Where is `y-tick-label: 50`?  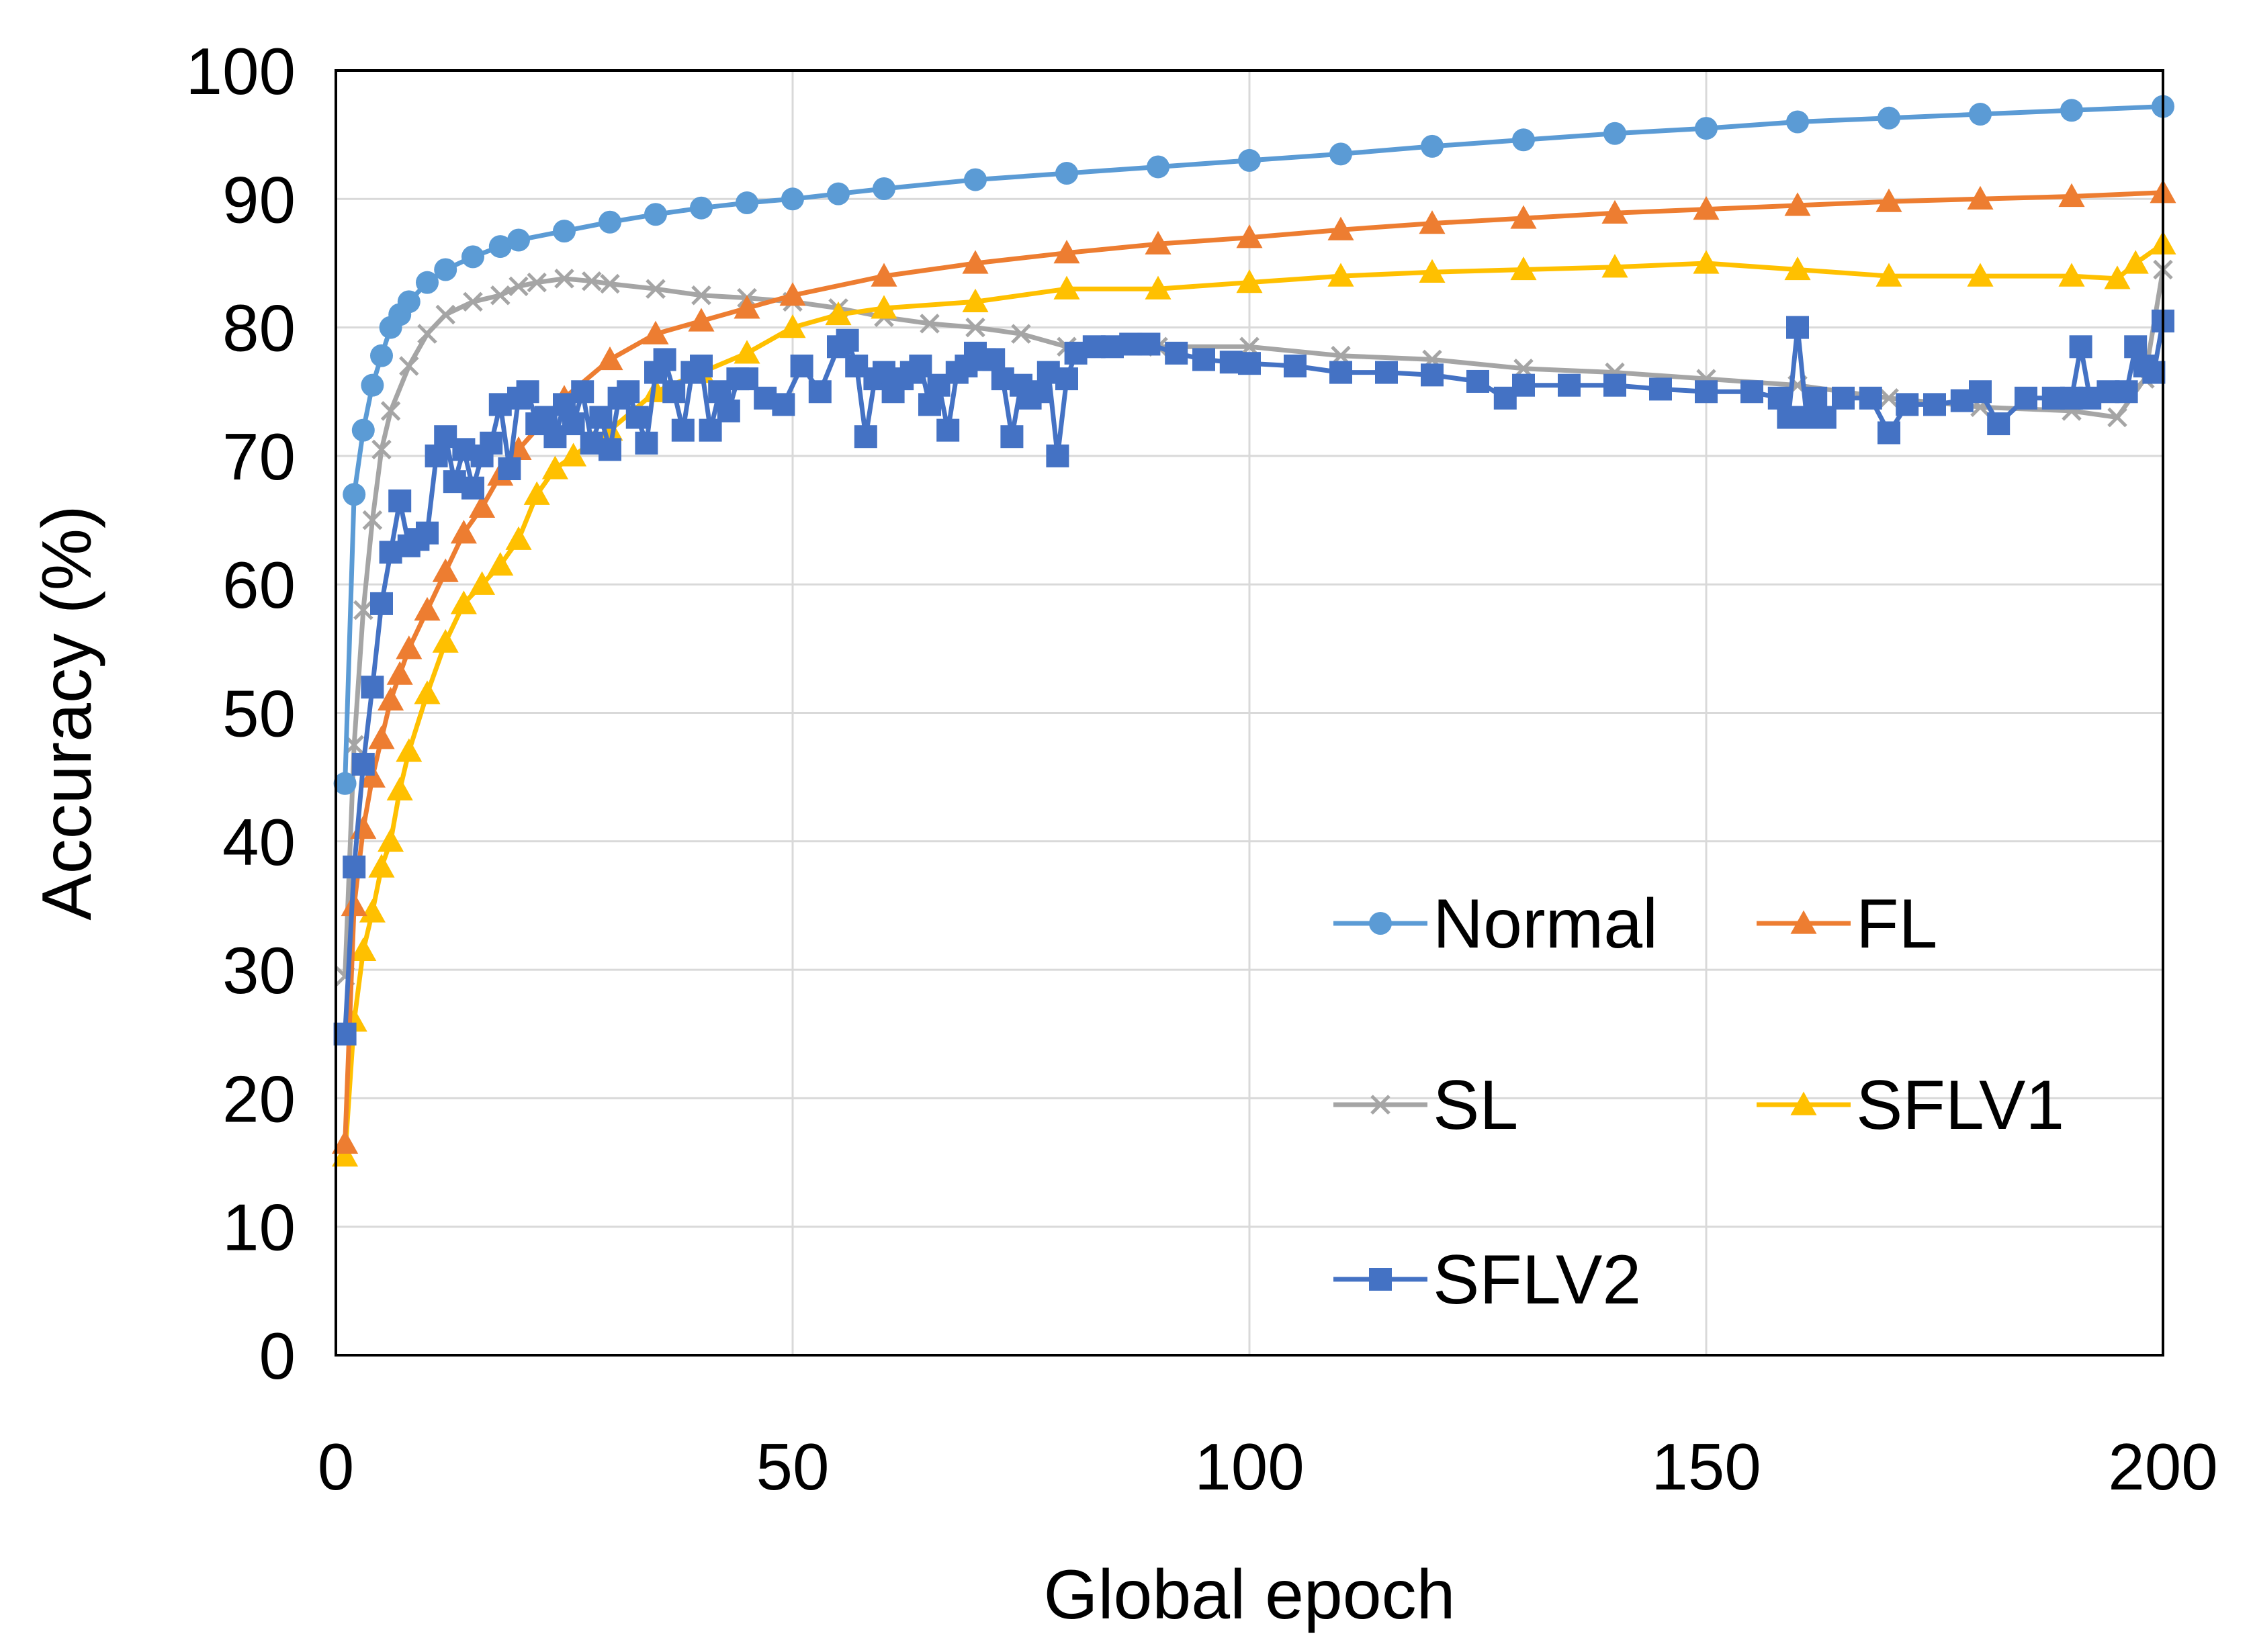 y-tick-label: 50 is located at coordinates (259, 714).